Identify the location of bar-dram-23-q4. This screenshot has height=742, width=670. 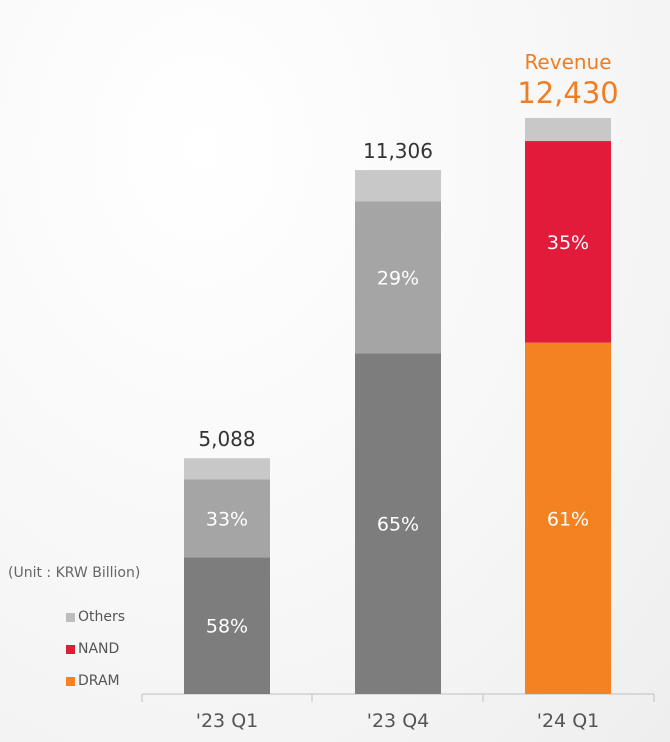
(398, 523).